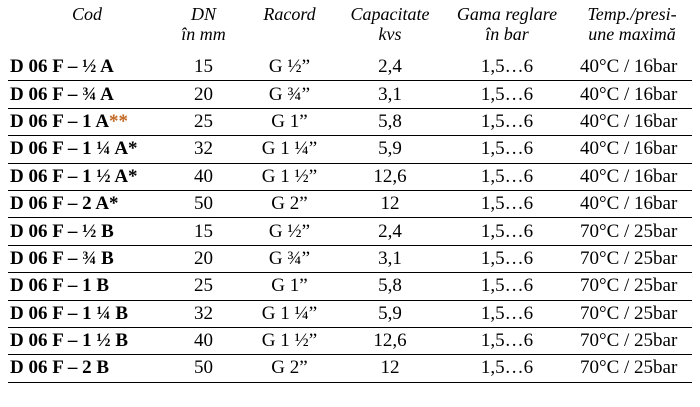 This screenshot has height=407, width=700. What do you see at coordinates (350, 259) in the screenshot?
I see `table-row: D 06 F – ¾ B 20 G ¾” 3,1 1,5…6 70°C / 25bar` at bounding box center [350, 259].